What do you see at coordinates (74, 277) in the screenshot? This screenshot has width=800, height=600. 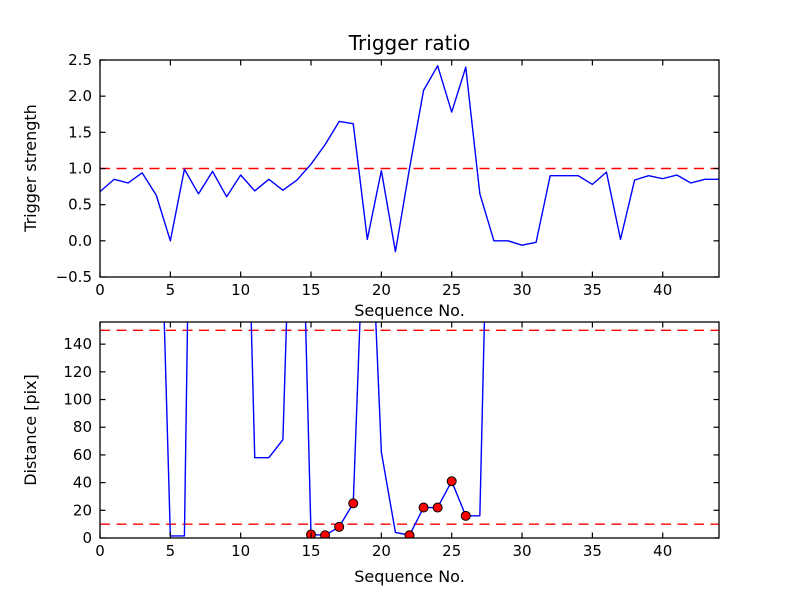 I see `y-tick-label: −0.5` at bounding box center [74, 277].